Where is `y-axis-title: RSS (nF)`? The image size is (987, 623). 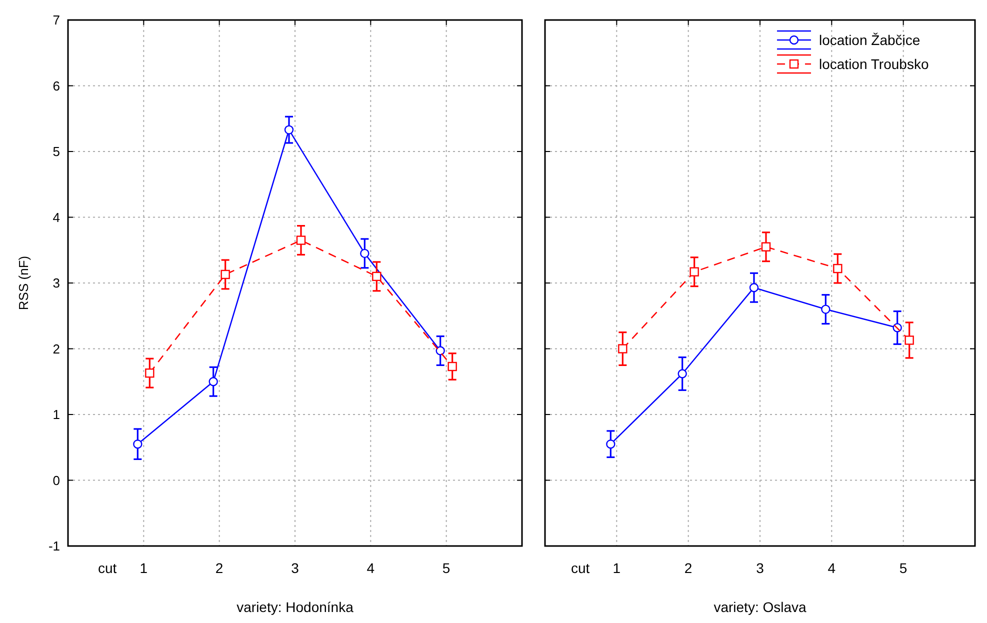
y-axis-title: RSS (nF) is located at coordinates (23, 283).